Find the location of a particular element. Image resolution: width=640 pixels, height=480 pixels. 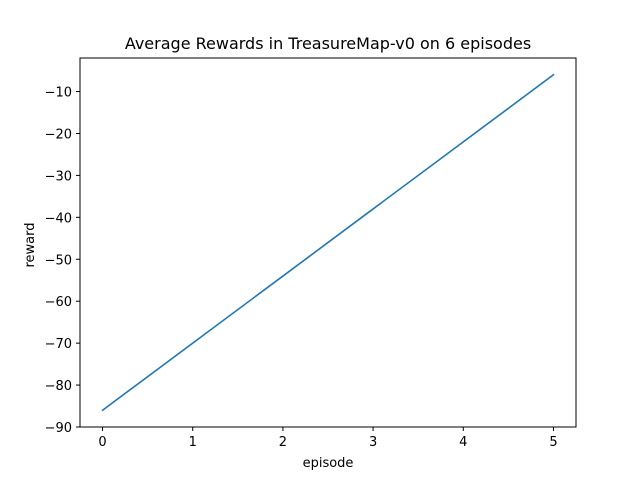

y-tick-label: −20 is located at coordinates (58, 134).